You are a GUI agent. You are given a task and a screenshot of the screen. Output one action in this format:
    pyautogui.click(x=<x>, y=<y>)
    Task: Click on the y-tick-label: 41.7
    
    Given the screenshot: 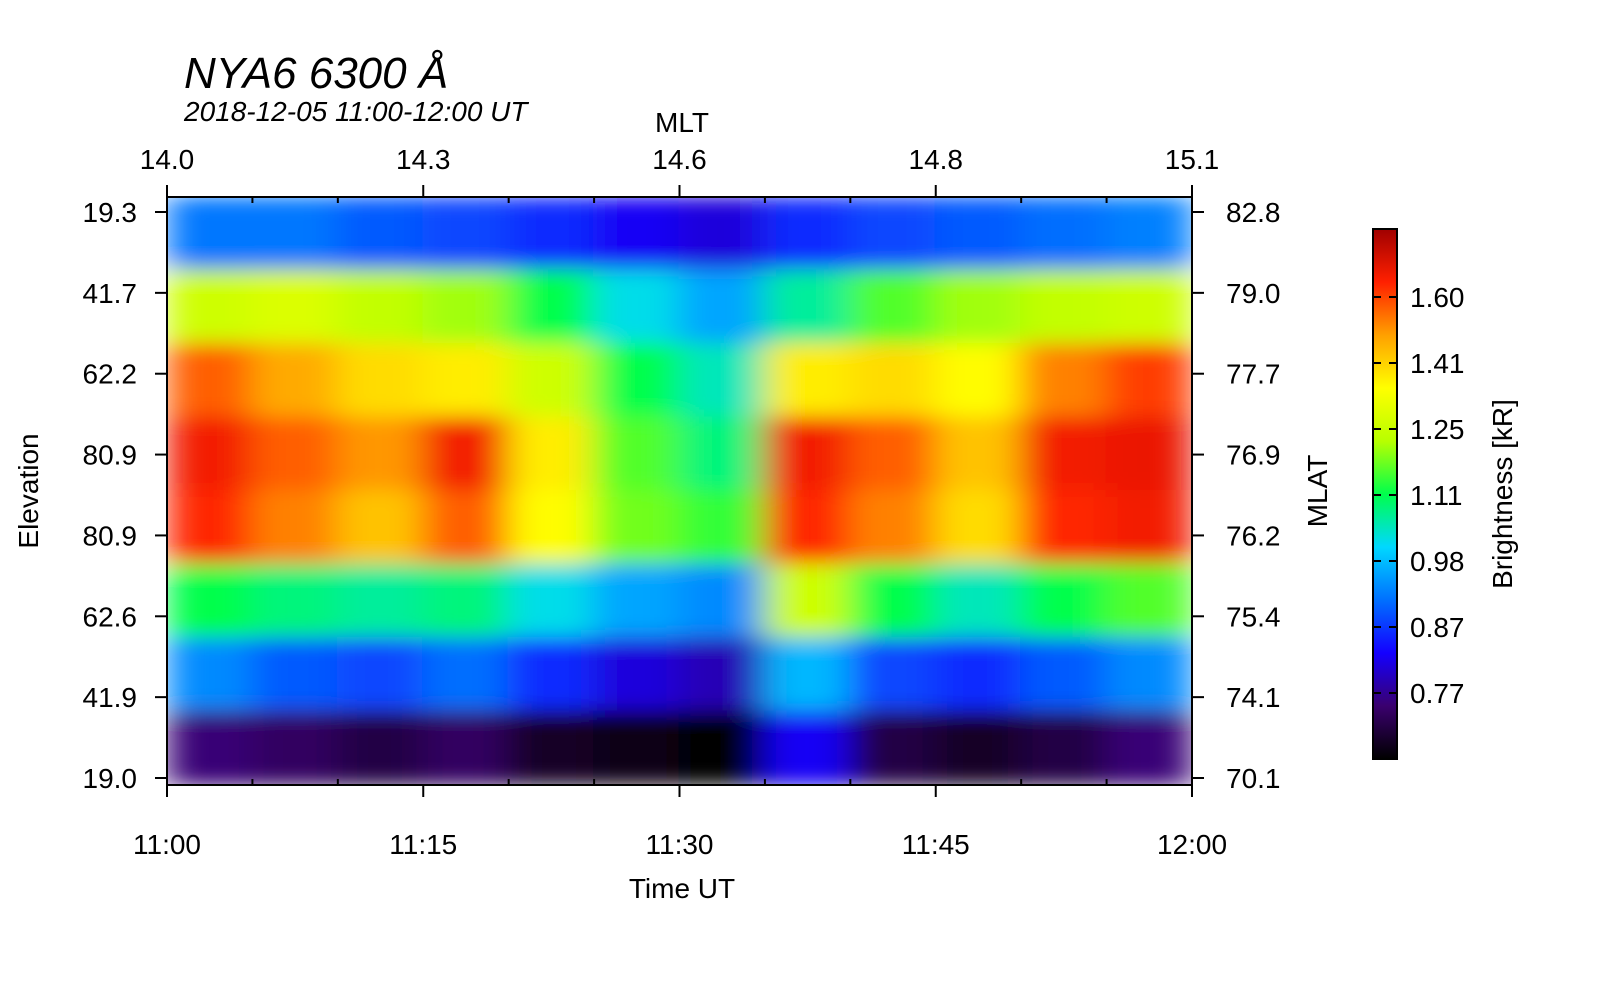 What is the action you would take?
    pyautogui.click(x=110, y=293)
    